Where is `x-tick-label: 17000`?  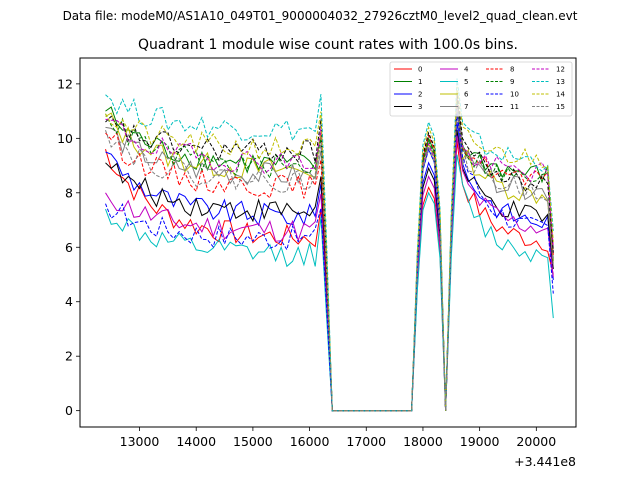
x-tick-label: 17000 is located at coordinates (366, 441).